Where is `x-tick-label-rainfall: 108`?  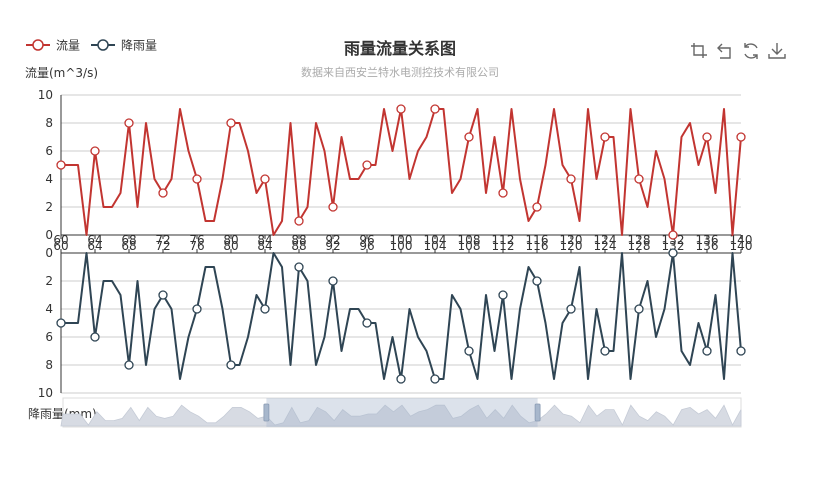 x-tick-label-rainfall: 108 is located at coordinates (469, 246).